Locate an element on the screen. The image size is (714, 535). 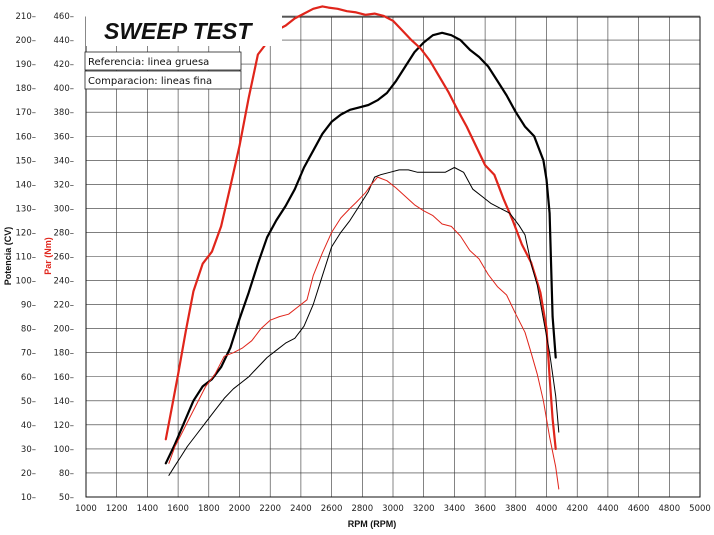
rpm-tick-1200: 1200 is located at coordinates (117, 509).